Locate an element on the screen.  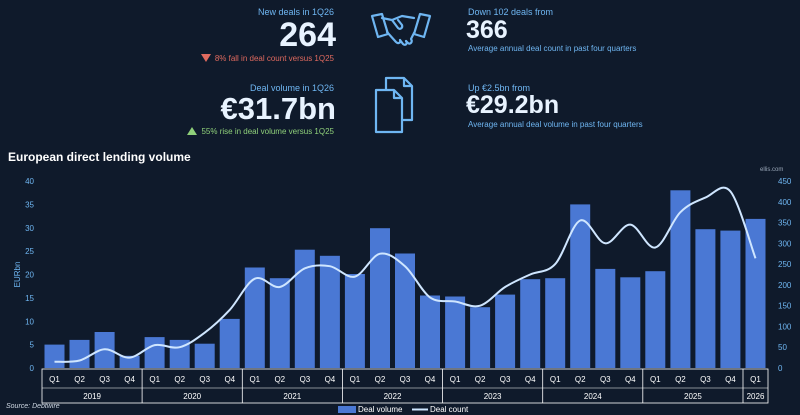
handshake-icon is located at coordinates (401, 29).